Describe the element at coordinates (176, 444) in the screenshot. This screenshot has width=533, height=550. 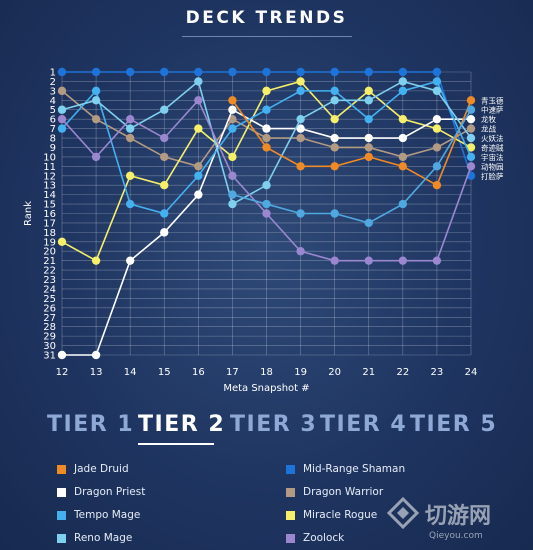
I see `active-tier-underline` at that location.